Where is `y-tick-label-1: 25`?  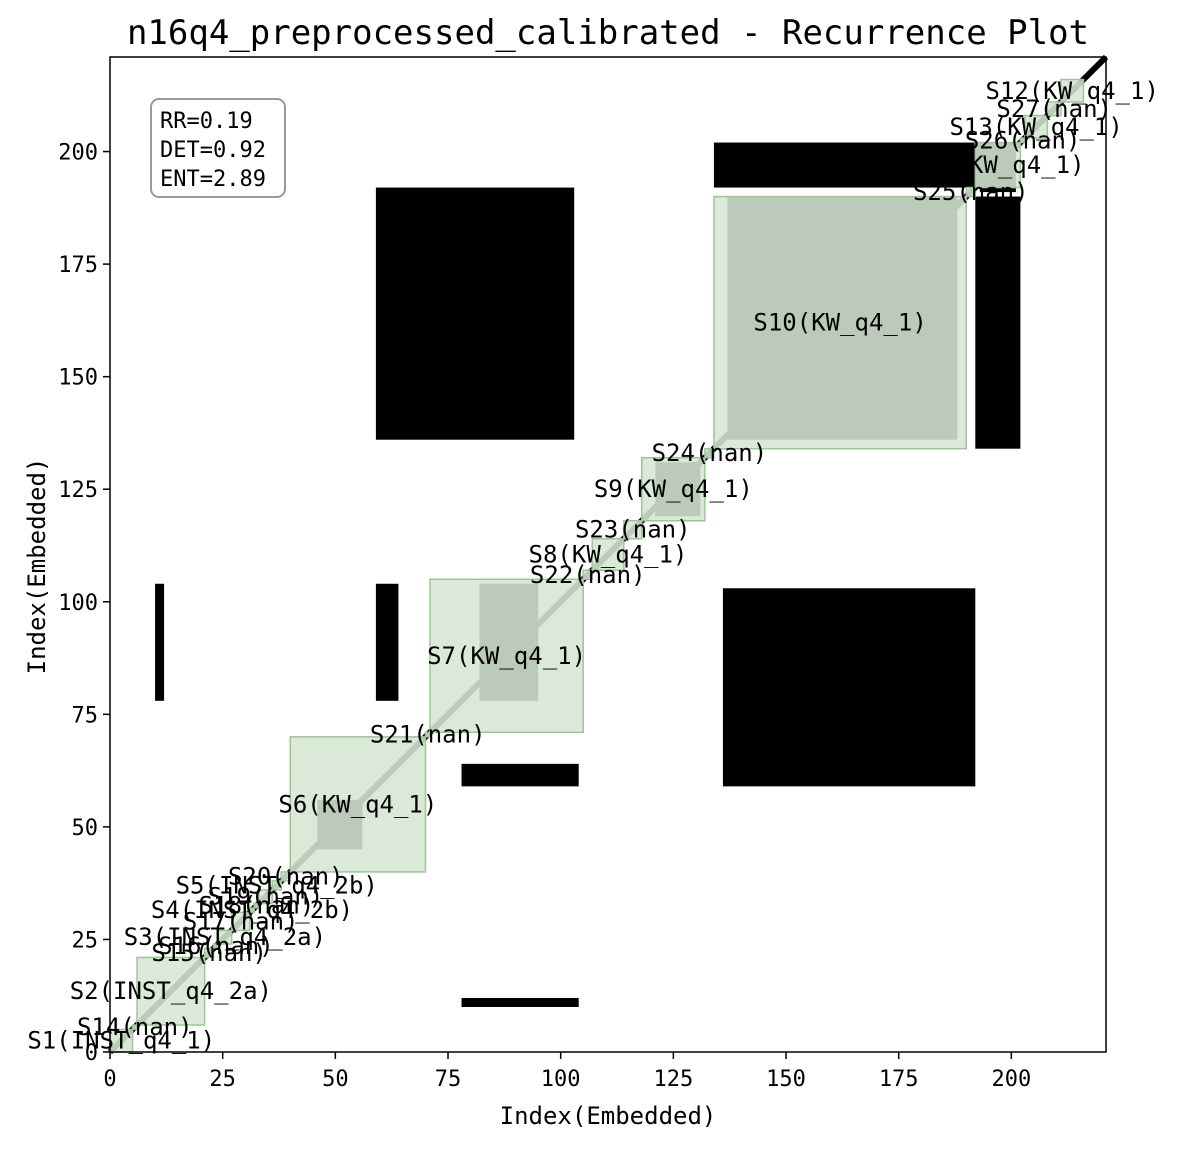 y-tick-label-1: 25 is located at coordinates (85, 940).